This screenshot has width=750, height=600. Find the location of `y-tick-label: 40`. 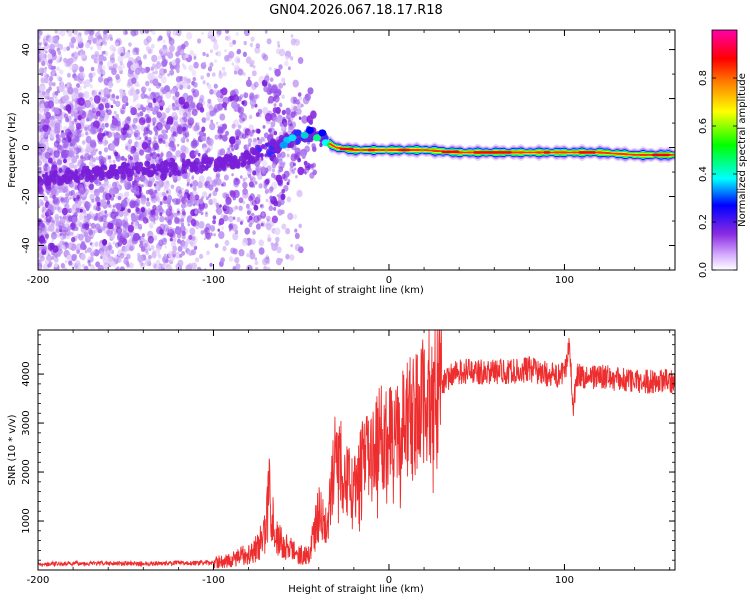

y-tick-label: 40 is located at coordinates (26, 49).